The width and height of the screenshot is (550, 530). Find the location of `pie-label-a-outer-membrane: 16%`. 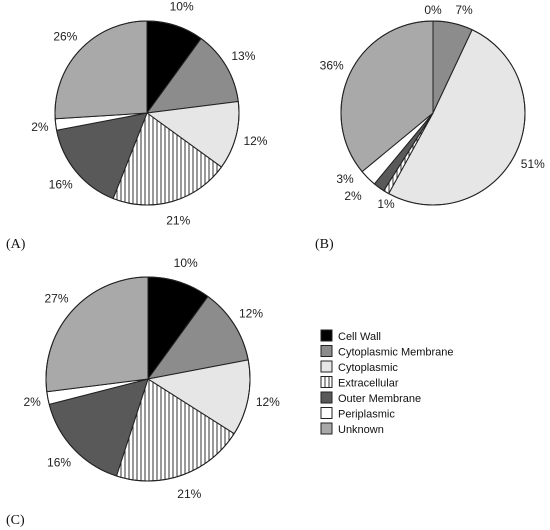

pie-label-a-outer-membrane: 16% is located at coordinates (61, 184).